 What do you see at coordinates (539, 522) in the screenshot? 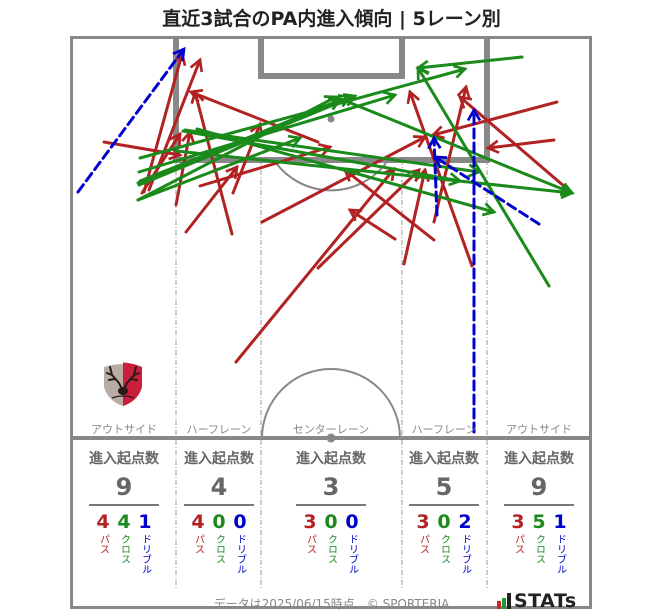
I see `cross-count: 5` at bounding box center [539, 522].